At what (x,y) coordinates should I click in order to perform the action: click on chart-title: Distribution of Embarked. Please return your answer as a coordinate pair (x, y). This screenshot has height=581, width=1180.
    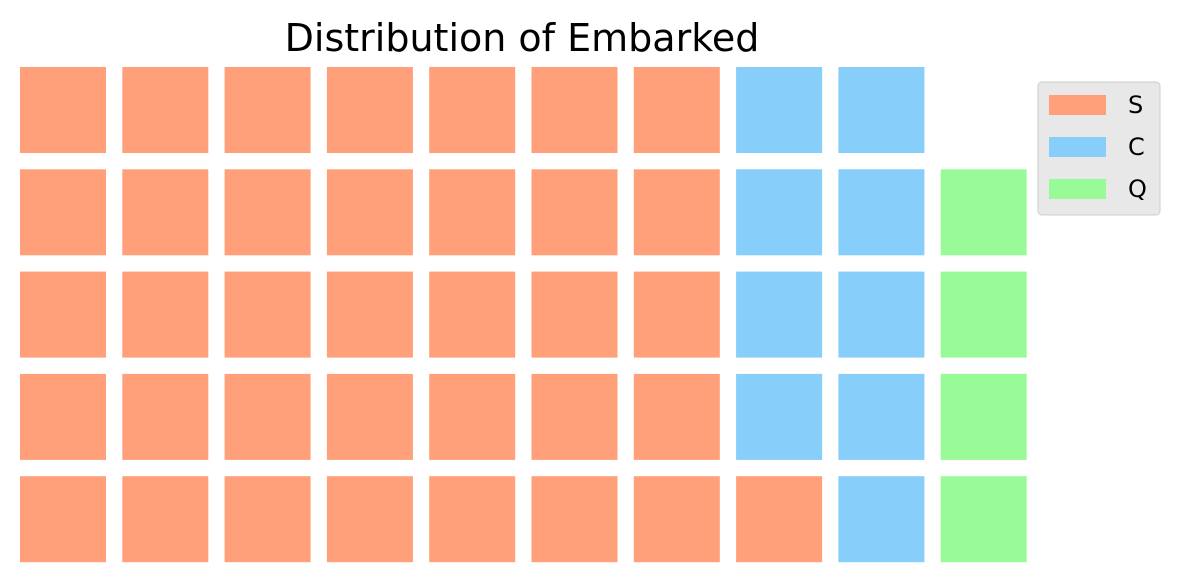
    Looking at the image, I should click on (522, 38).